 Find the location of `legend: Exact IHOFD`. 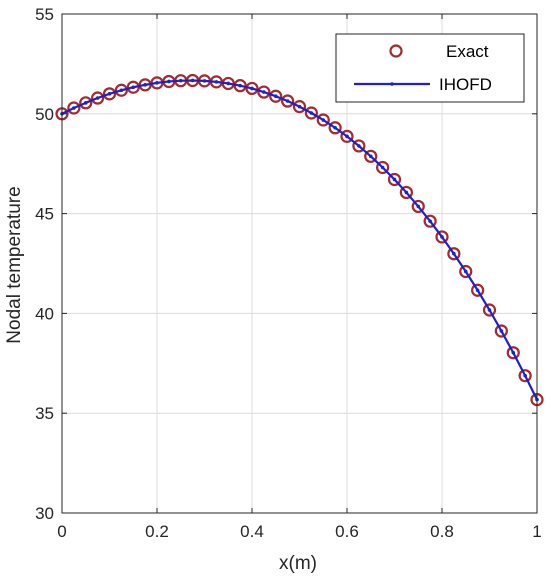

legend: Exact IHOFD is located at coordinates (430, 68).